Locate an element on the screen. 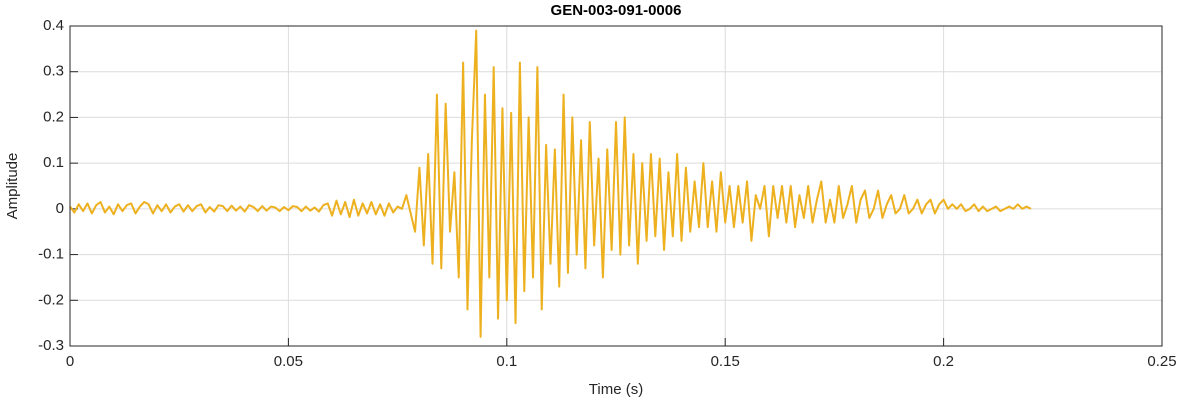 This screenshot has height=404, width=1182. x-axis-label: Time (s) is located at coordinates (616, 389).